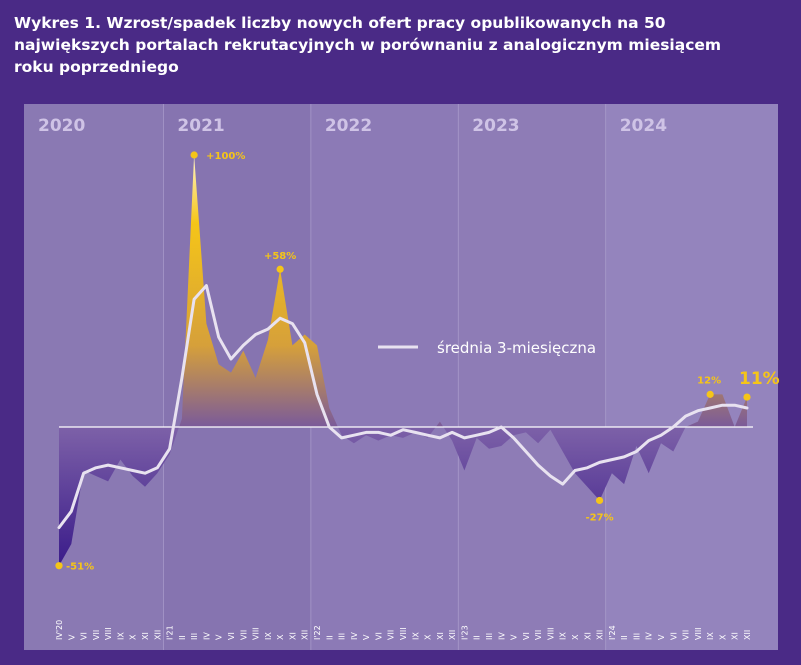 This screenshot has width=801, height=665. What do you see at coordinates (643, 126) in the screenshot?
I see `year-label-2024: 2024` at bounding box center [643, 126].